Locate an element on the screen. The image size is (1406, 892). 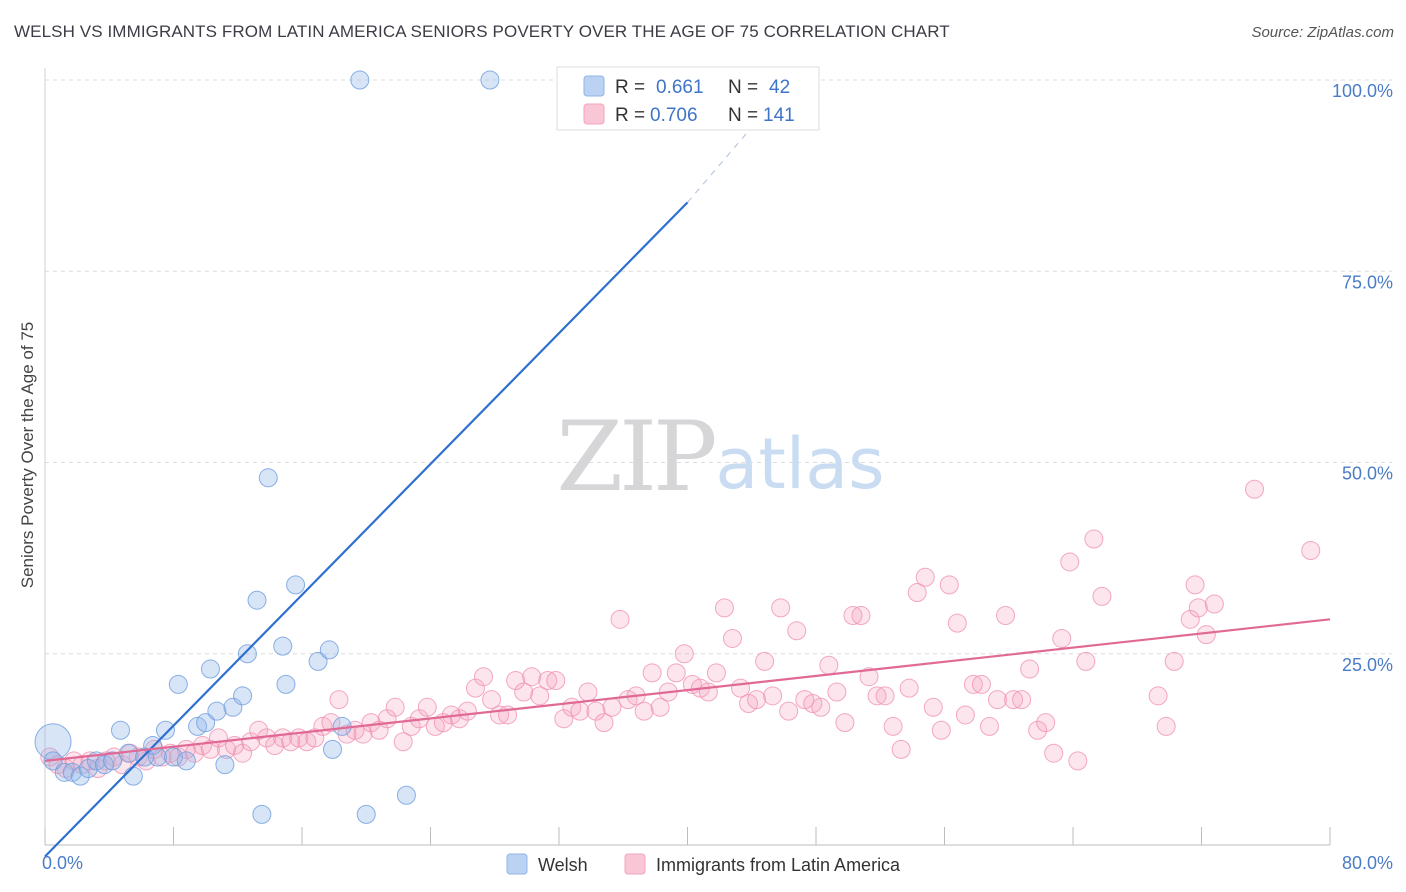
bottom-legend-label-latin-america: Immigrants from Latin America is located at coordinates (778, 865).